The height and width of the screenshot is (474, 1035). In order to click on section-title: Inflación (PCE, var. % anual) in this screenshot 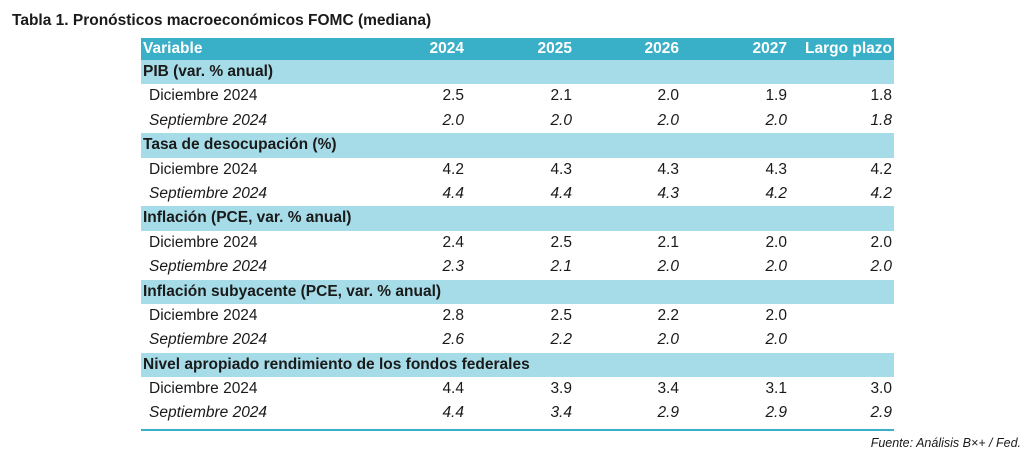, I will do `click(247, 218)`.